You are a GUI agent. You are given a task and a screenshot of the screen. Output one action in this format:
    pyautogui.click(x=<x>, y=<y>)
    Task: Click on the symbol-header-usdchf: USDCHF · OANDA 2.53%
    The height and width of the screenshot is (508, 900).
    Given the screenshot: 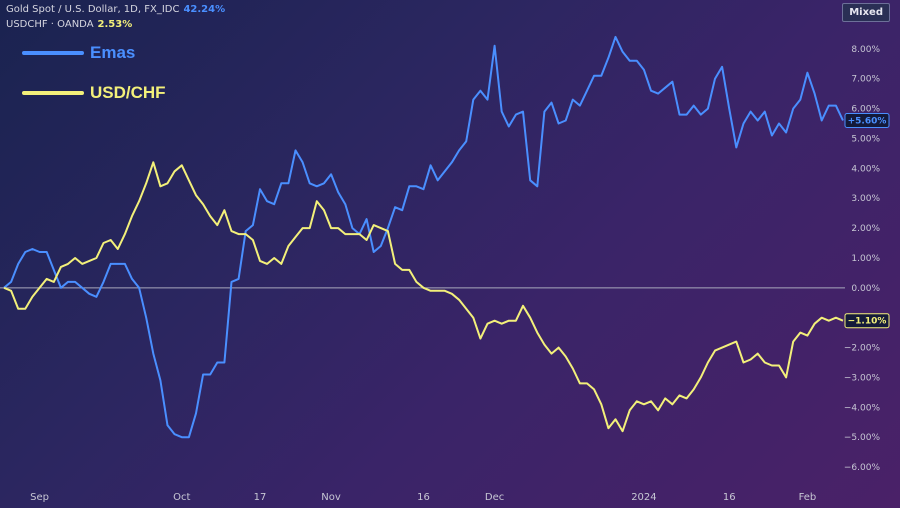 What is the action you would take?
    pyautogui.click(x=69, y=24)
    